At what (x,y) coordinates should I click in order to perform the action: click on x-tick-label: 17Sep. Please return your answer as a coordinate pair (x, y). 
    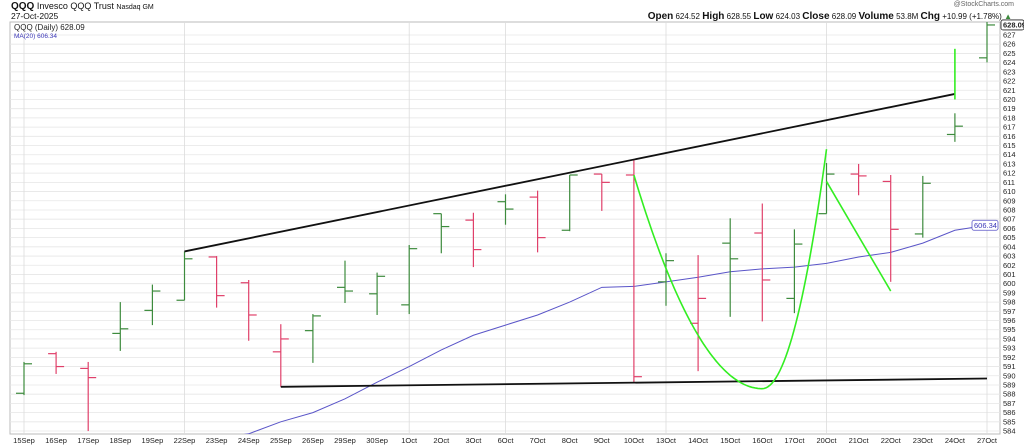
    Looking at the image, I should click on (88, 440).